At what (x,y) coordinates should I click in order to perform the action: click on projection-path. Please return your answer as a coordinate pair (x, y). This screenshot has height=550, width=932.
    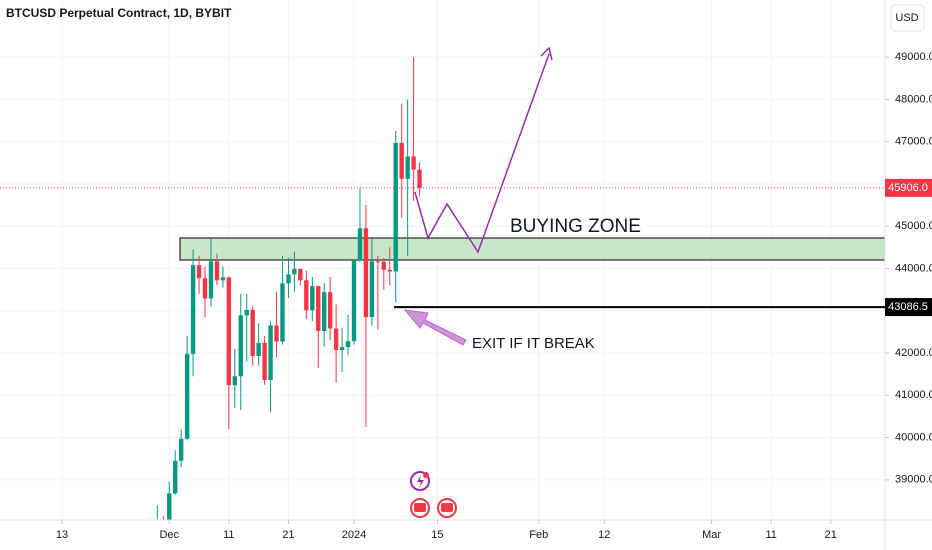
    Looking at the image, I should click on (482, 153).